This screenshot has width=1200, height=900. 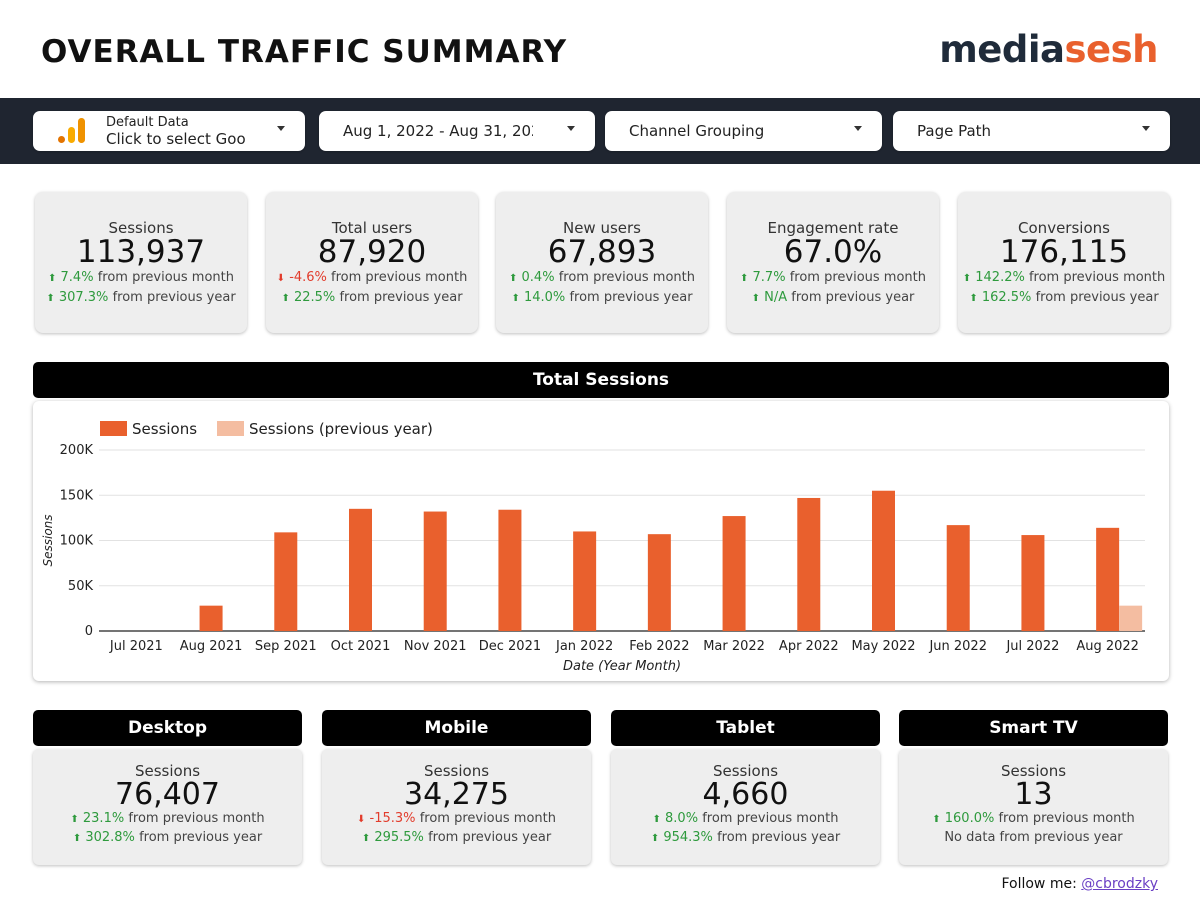 I want to click on device-year-change: ⬆ 295.5% from previous year, so click(x=456, y=837).